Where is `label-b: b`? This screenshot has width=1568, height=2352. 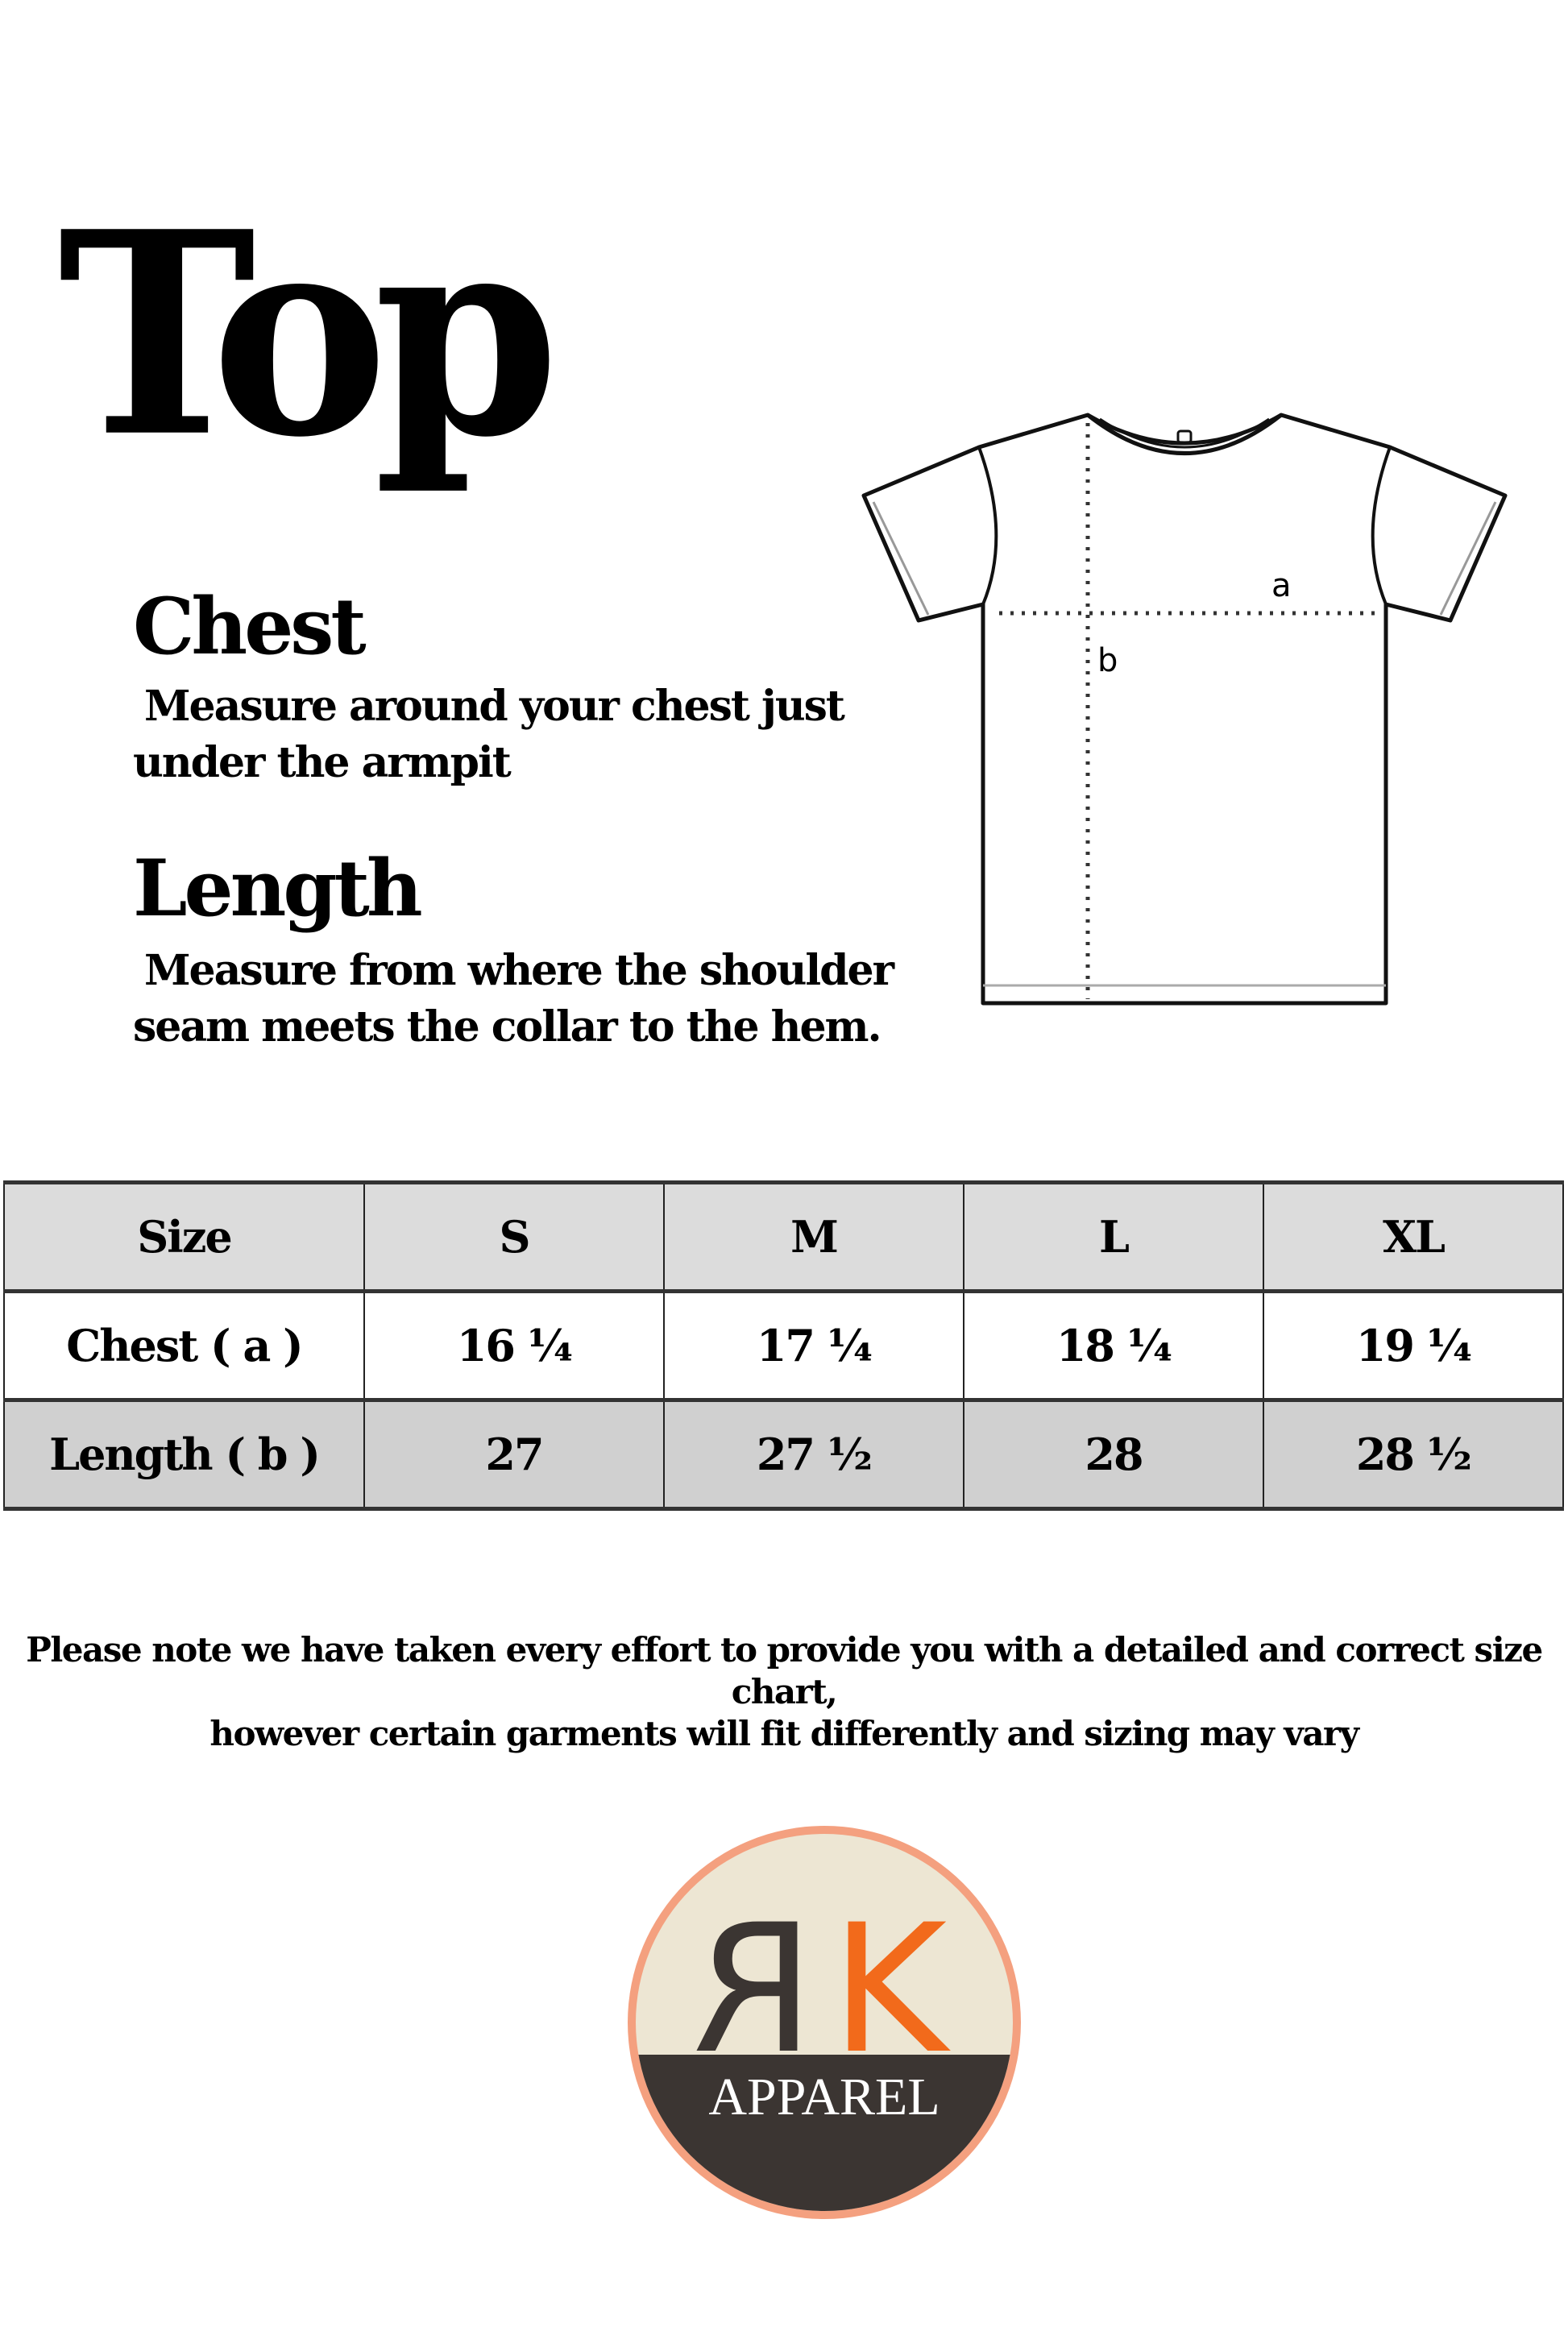
label-b: b is located at coordinates (1107, 660).